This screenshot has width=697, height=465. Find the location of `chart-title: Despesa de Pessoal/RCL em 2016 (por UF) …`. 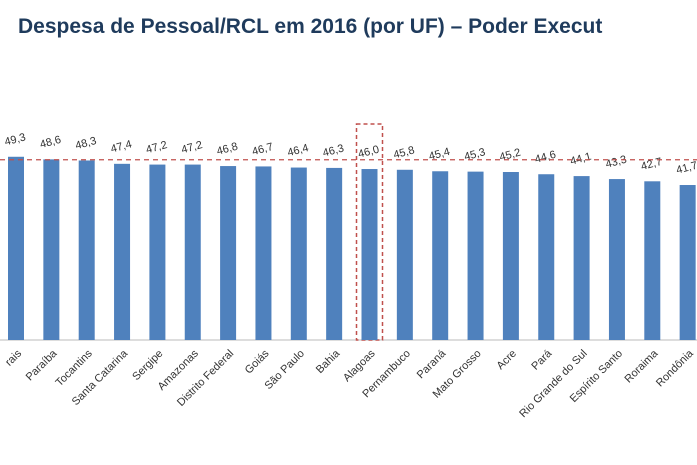

chart-title: Despesa de Pessoal/RCL em 2016 (por UF) … is located at coordinates (310, 26).